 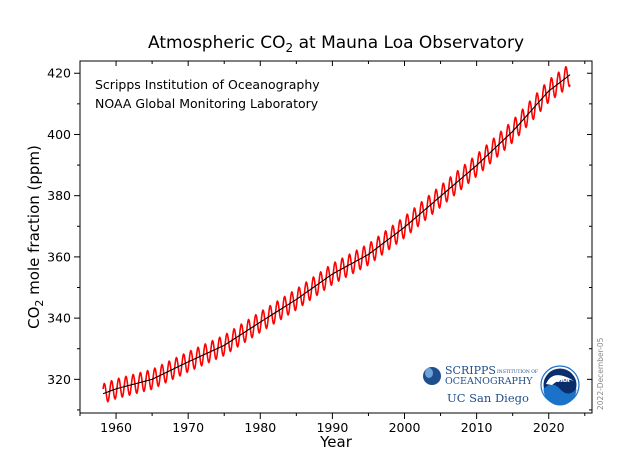 I want to click on noaa-logo: NOAA, so click(x=560, y=385).